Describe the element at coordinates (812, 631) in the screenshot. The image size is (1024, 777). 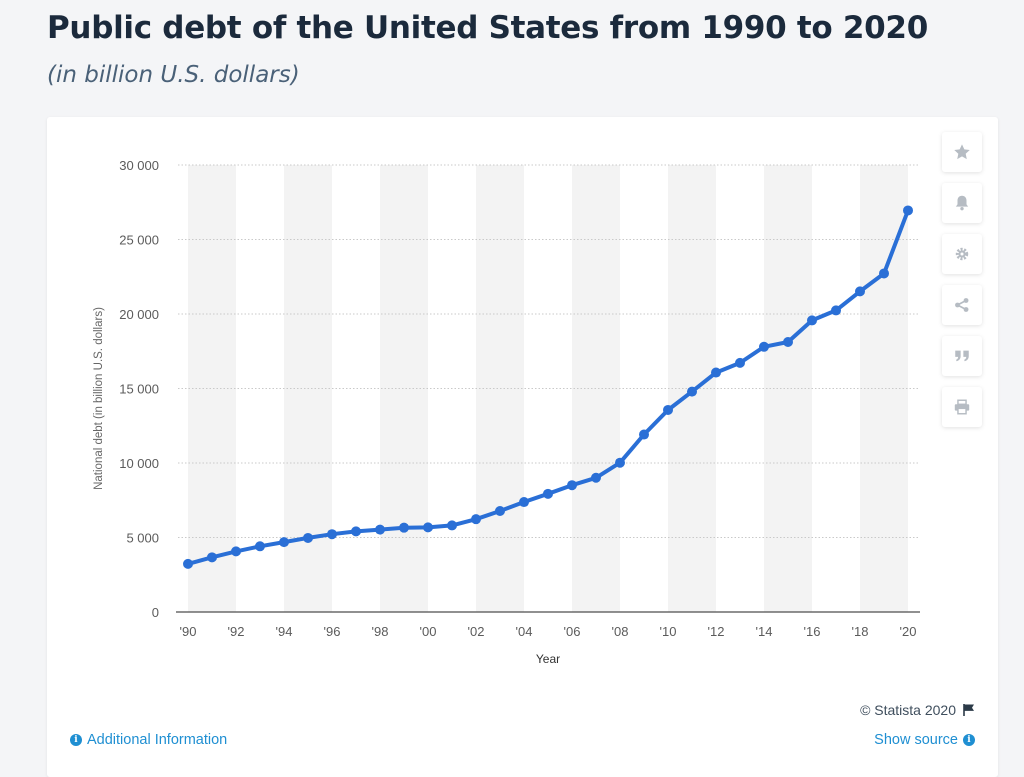
I see `x-tick-label: '16` at that location.